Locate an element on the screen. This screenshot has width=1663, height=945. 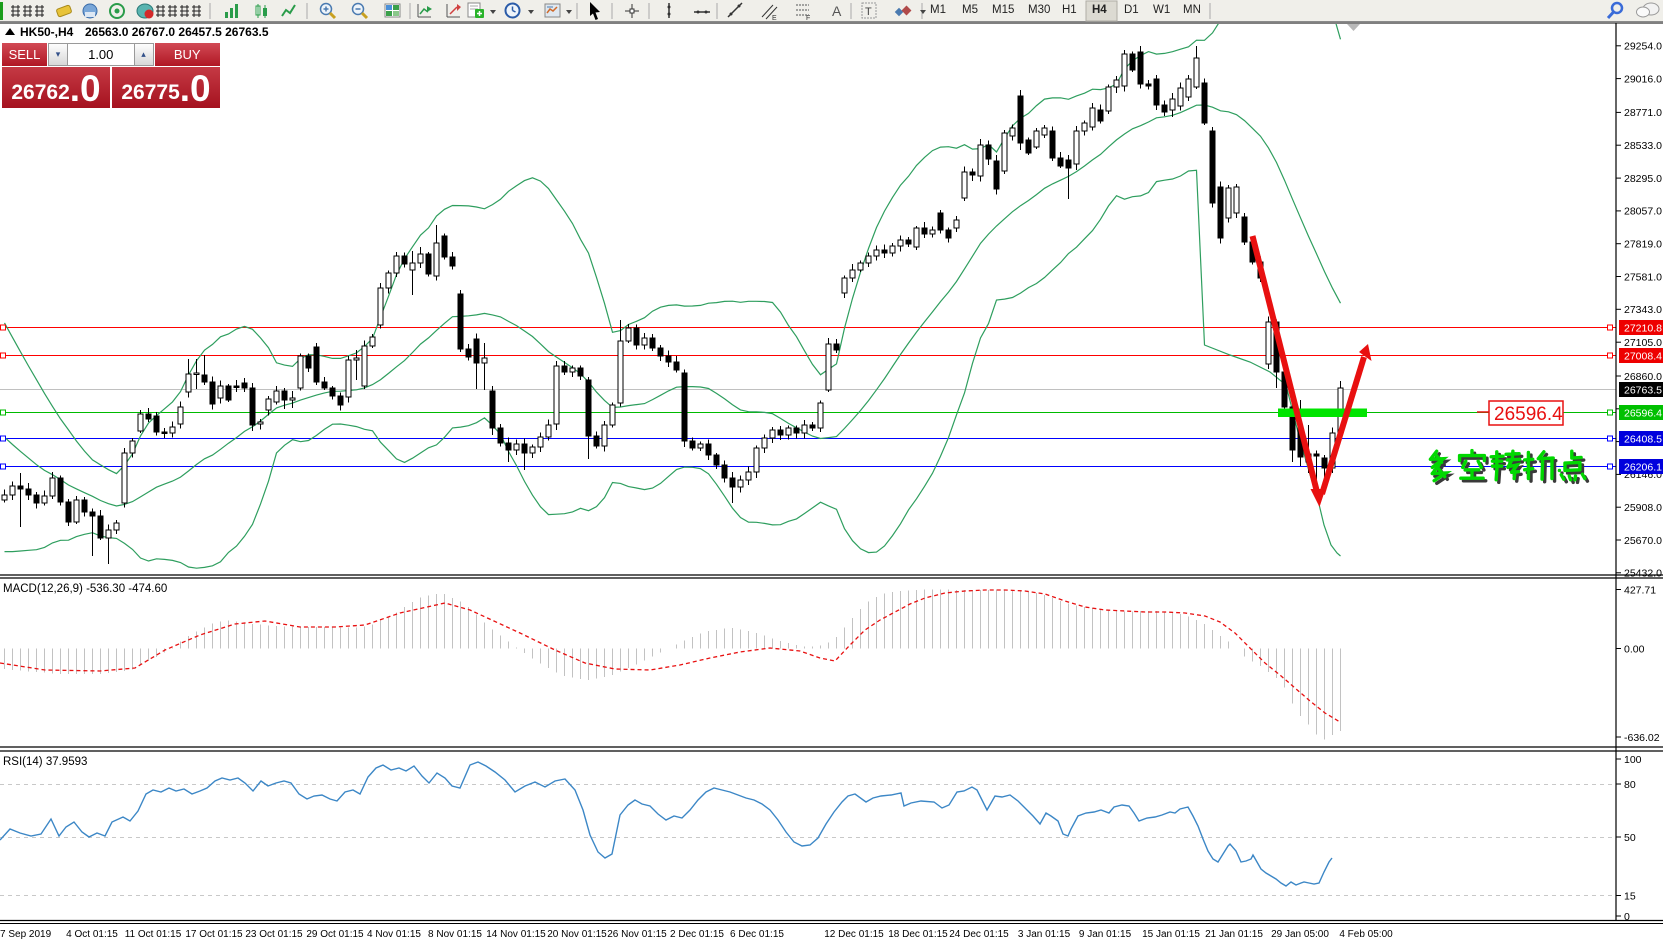
svg-text: 15 Jan 01:15 is located at coordinates (1171, 934).